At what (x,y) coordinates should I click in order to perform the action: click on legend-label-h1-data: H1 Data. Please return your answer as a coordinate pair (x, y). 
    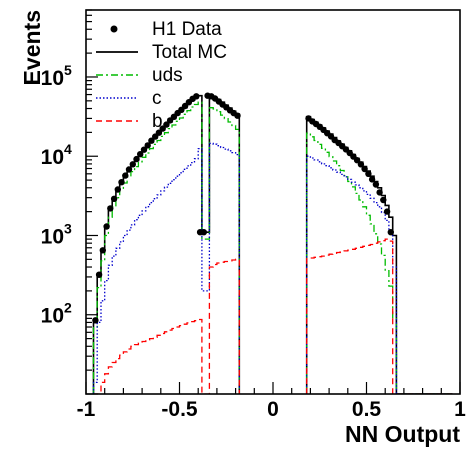
    Looking at the image, I should click on (187, 29).